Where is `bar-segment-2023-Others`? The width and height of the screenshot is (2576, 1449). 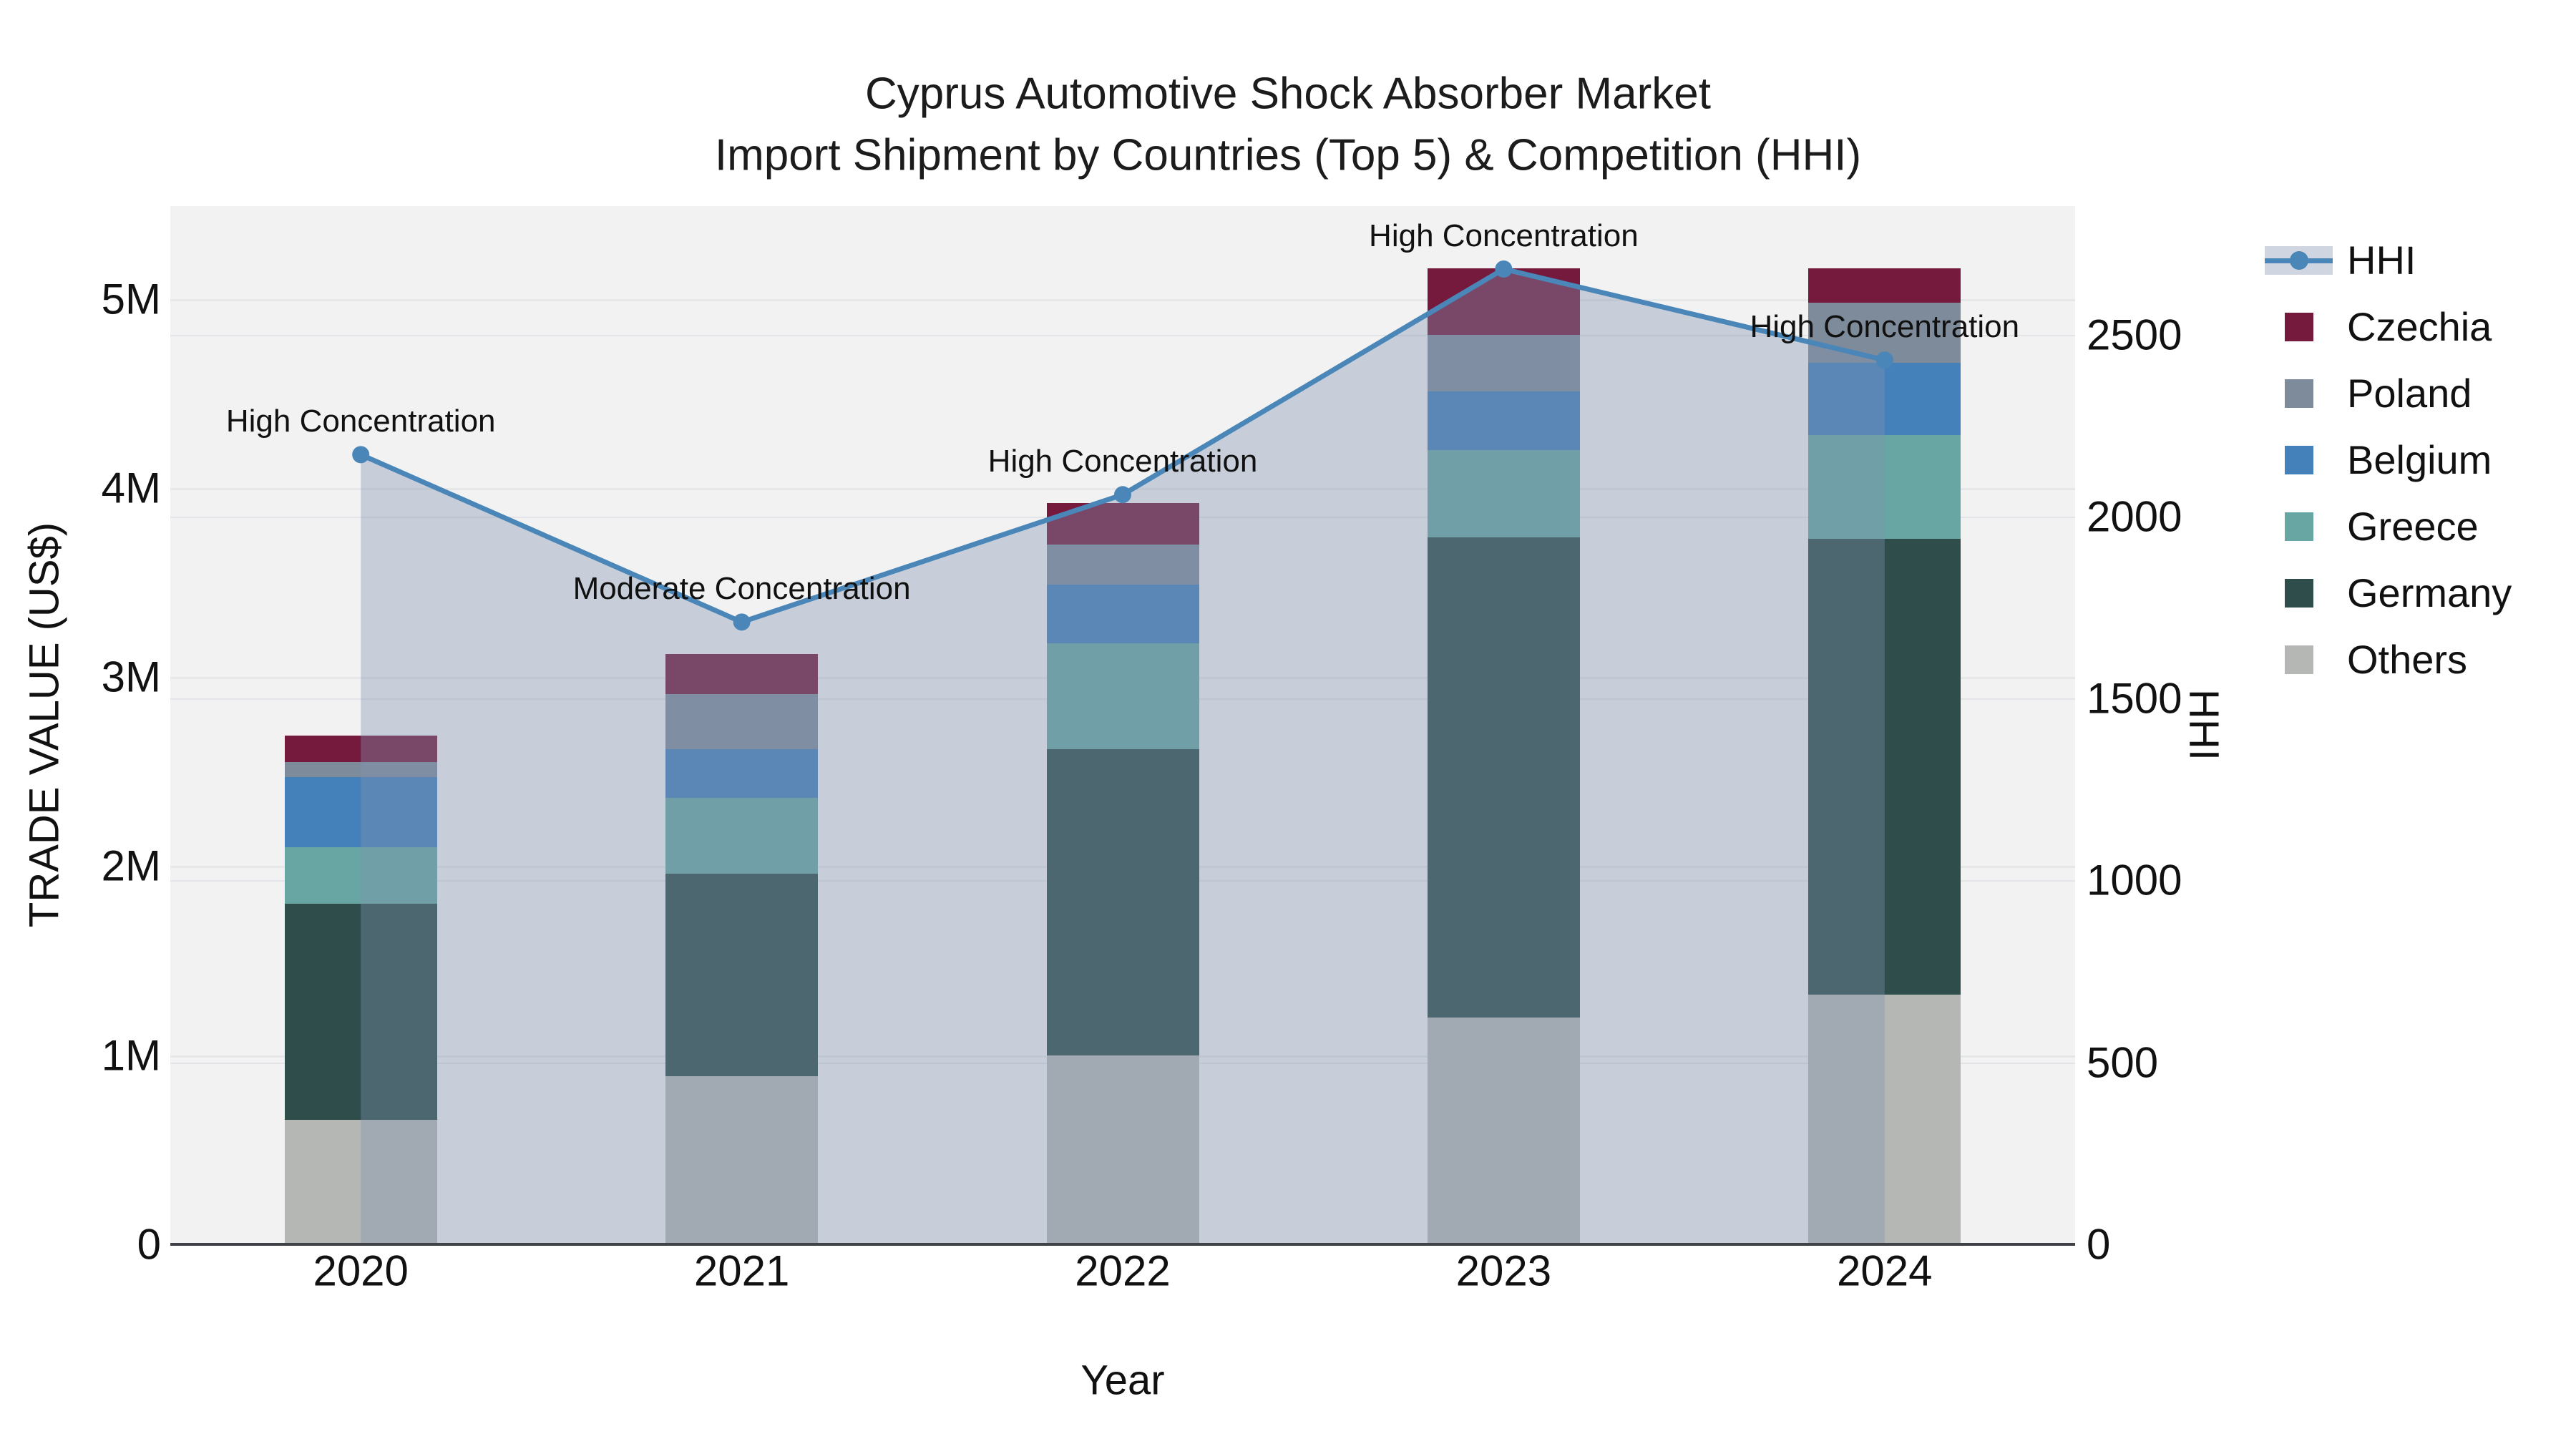
bar-segment-2023-Others is located at coordinates (1504, 1130).